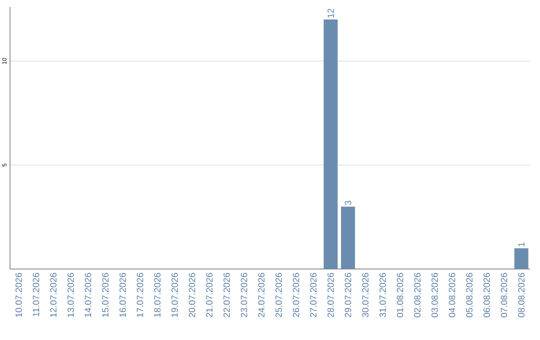 The image size is (540, 340). What do you see at coordinates (192, 295) in the screenshot?
I see `x-tick-label: 20.07.2026` at bounding box center [192, 295].